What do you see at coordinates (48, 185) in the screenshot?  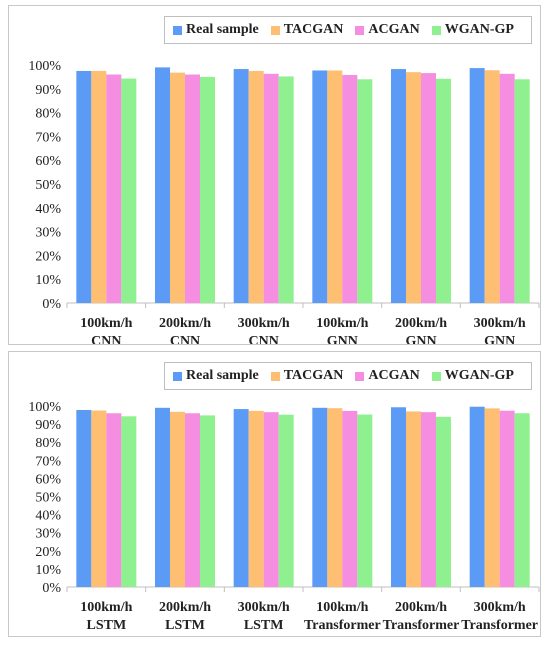 I see `y-tick-label: 50%` at bounding box center [48, 185].